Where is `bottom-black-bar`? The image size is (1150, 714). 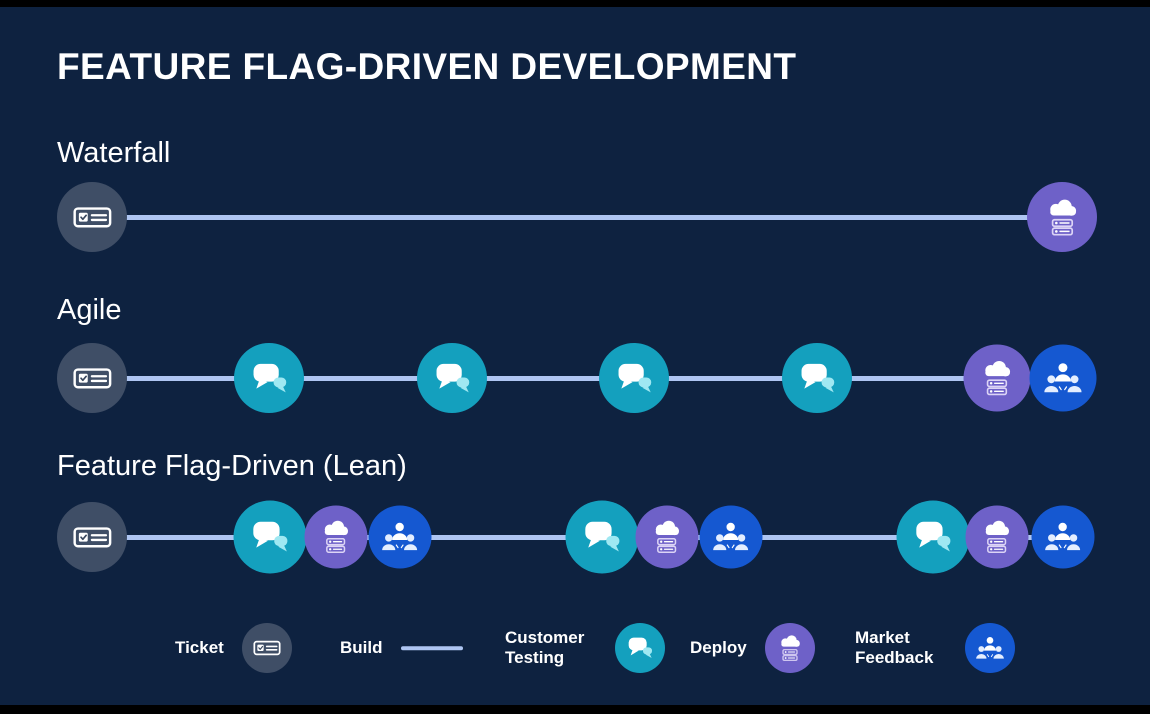 bottom-black-bar is located at coordinates (575, 709).